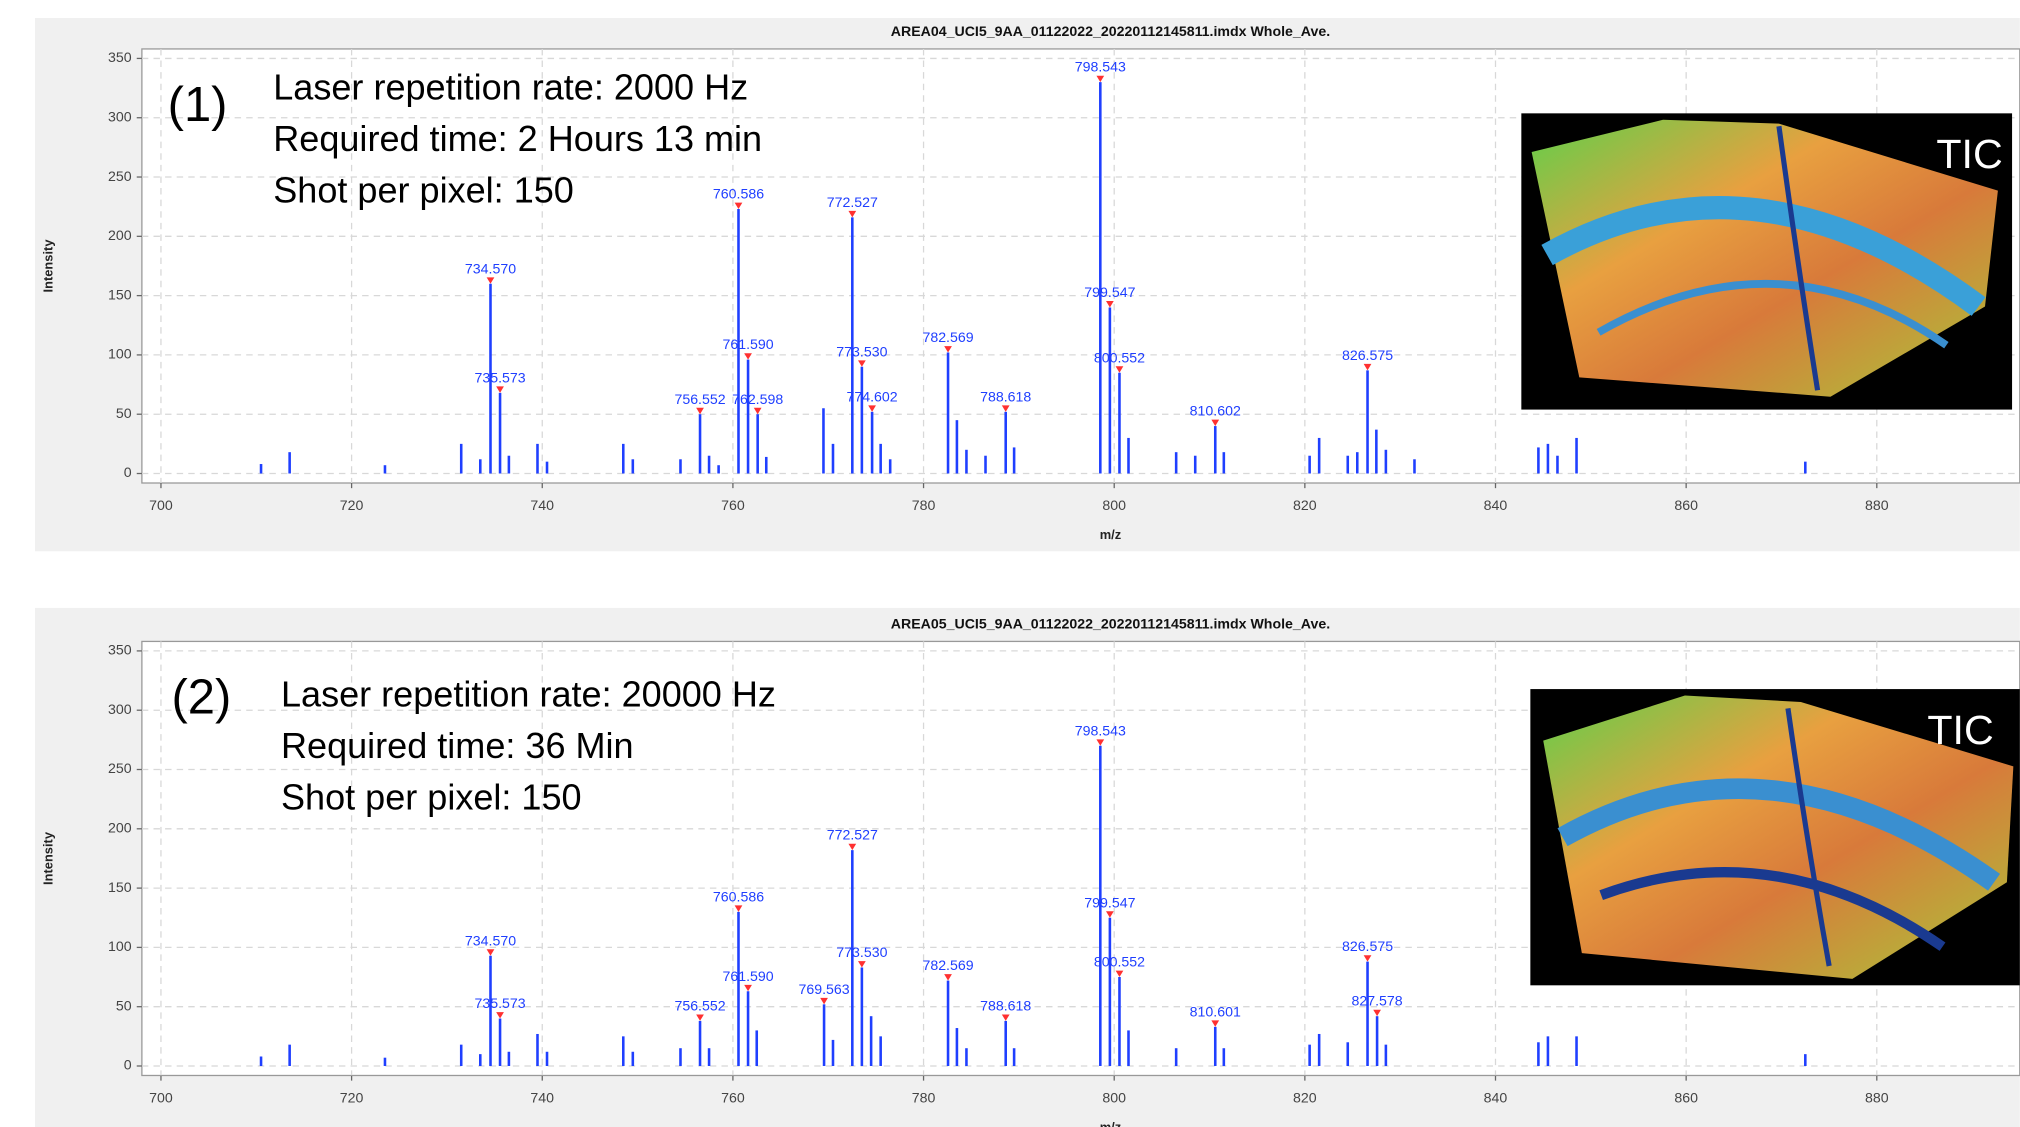 This screenshot has height=1127, width=2020. Describe the element at coordinates (1215, 412) in the screenshot. I see `peak-label: 810.602` at that location.